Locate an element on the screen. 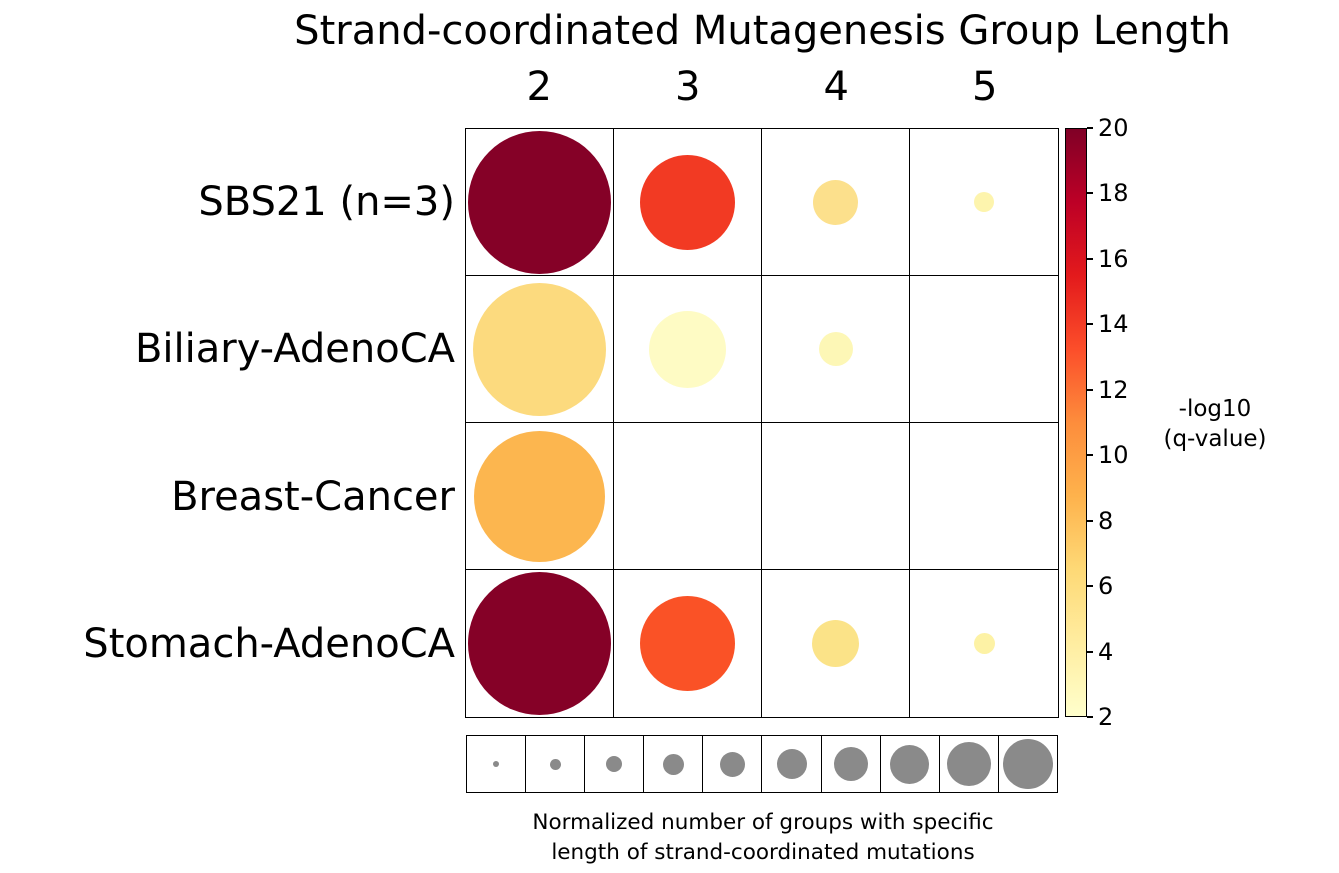 The width and height of the screenshot is (1339, 873). colorbar-ticklabel-4: 4 is located at coordinates (1106, 651).